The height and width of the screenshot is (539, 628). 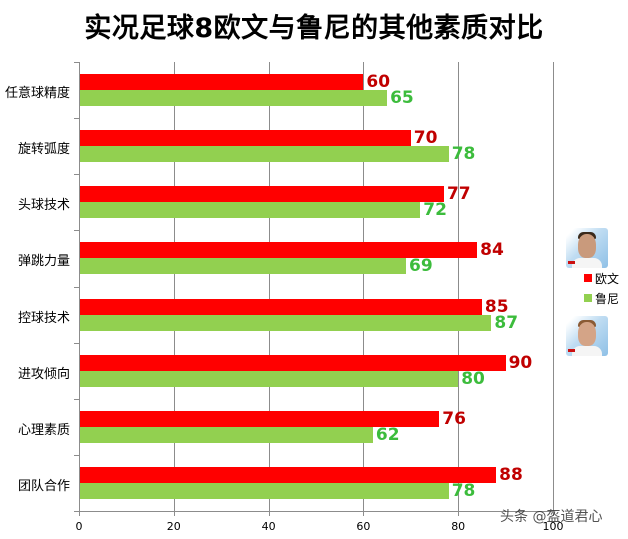 I want to click on legend: 欧文 鲁尼, so click(x=597, y=292).